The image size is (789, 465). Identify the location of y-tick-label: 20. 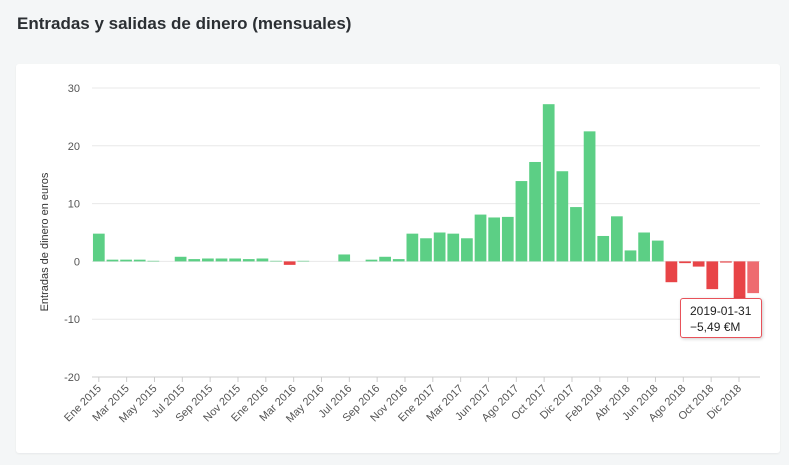
(74, 147).